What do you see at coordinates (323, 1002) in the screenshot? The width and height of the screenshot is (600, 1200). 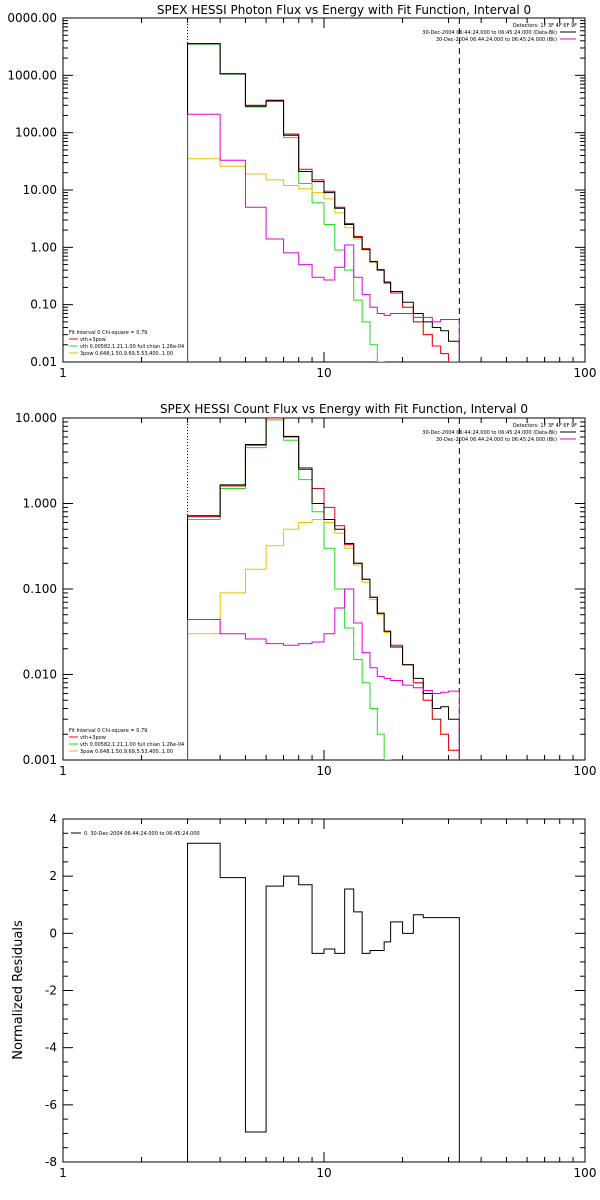 I see `series-residual-line` at bounding box center [323, 1002].